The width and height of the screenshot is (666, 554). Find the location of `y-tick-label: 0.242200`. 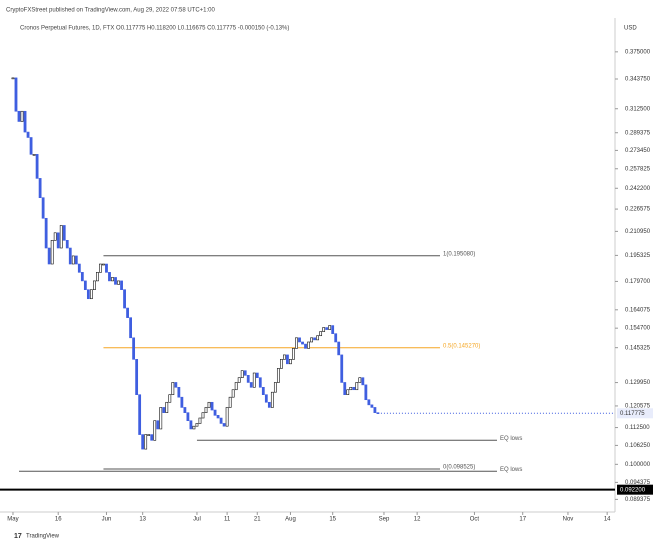

y-tick-label: 0.242200 is located at coordinates (638, 189).